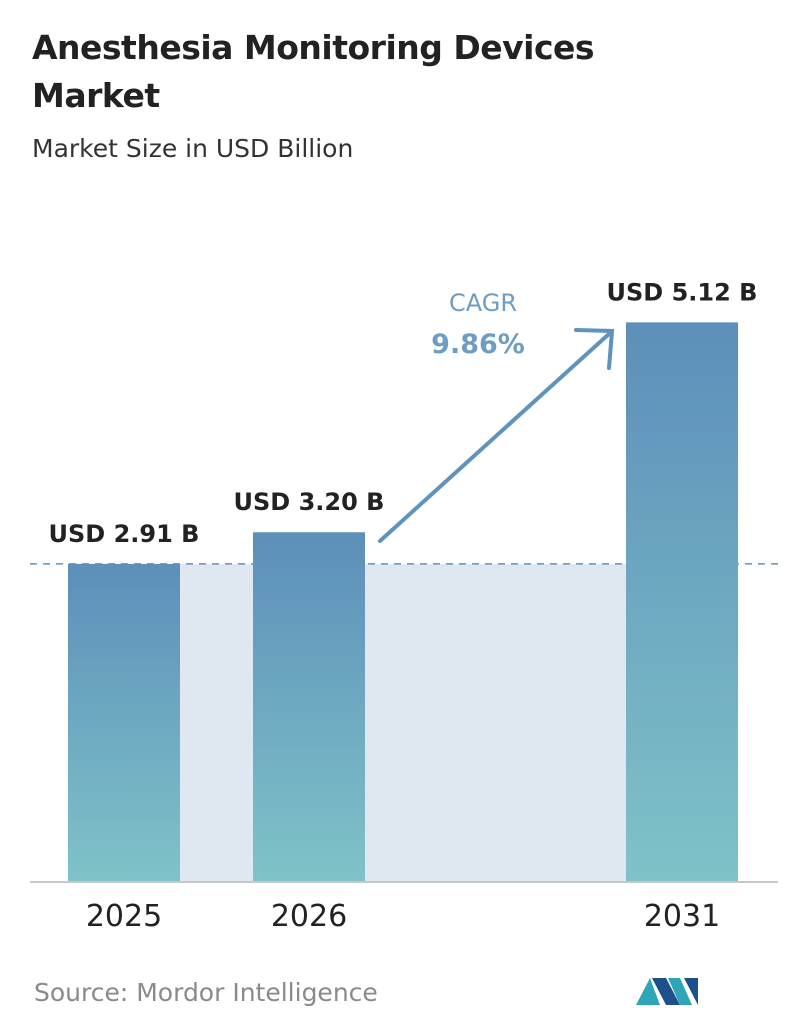 The width and height of the screenshot is (796, 1034). I want to click on chart-subtitle: Market Size in USD Billion, so click(193, 148).